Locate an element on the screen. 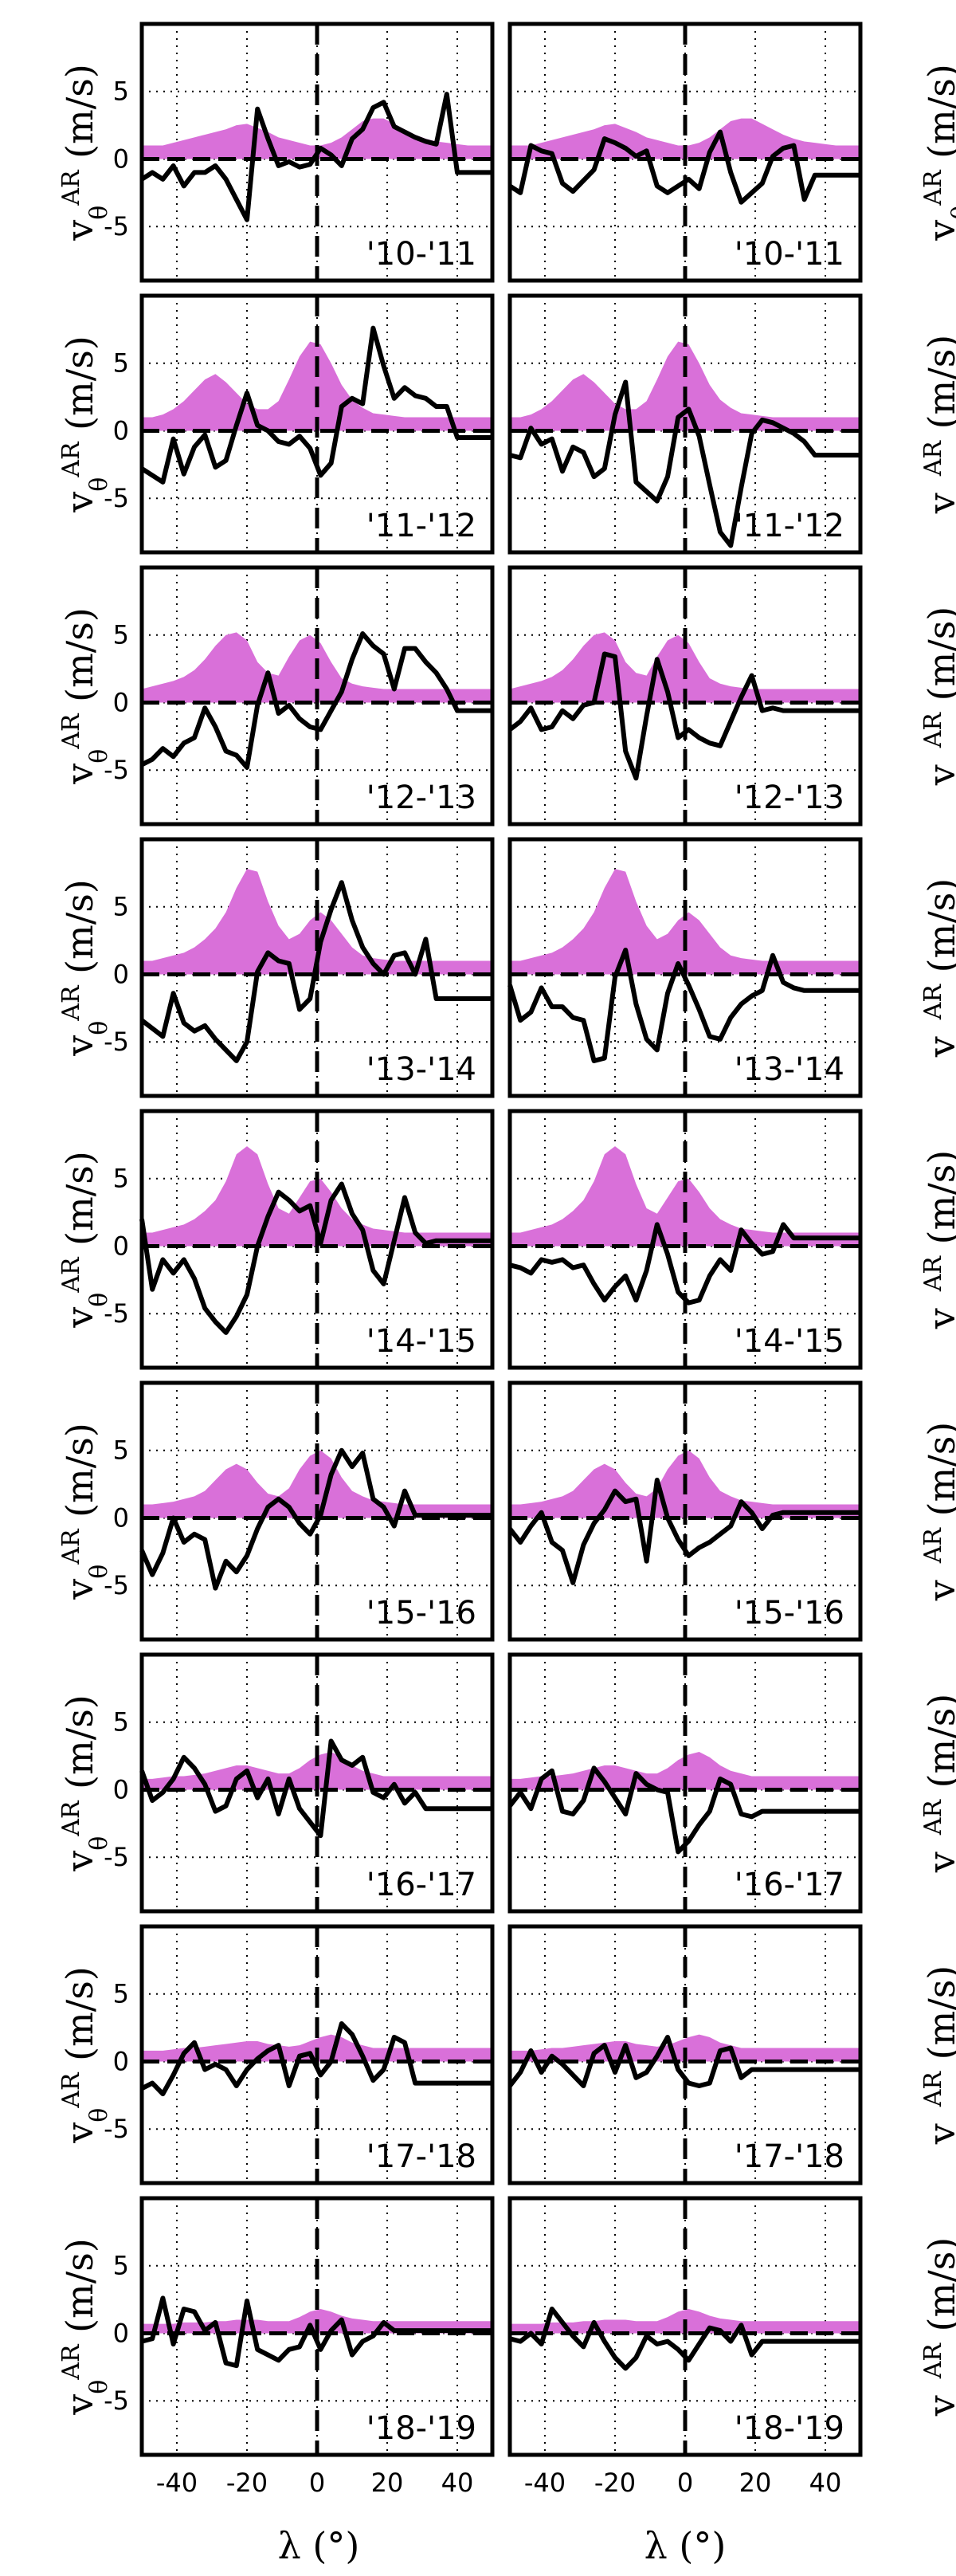 The height and width of the screenshot is (2576, 956). y-axis-label-right: vθAR (m/s) is located at coordinates (937, 153).